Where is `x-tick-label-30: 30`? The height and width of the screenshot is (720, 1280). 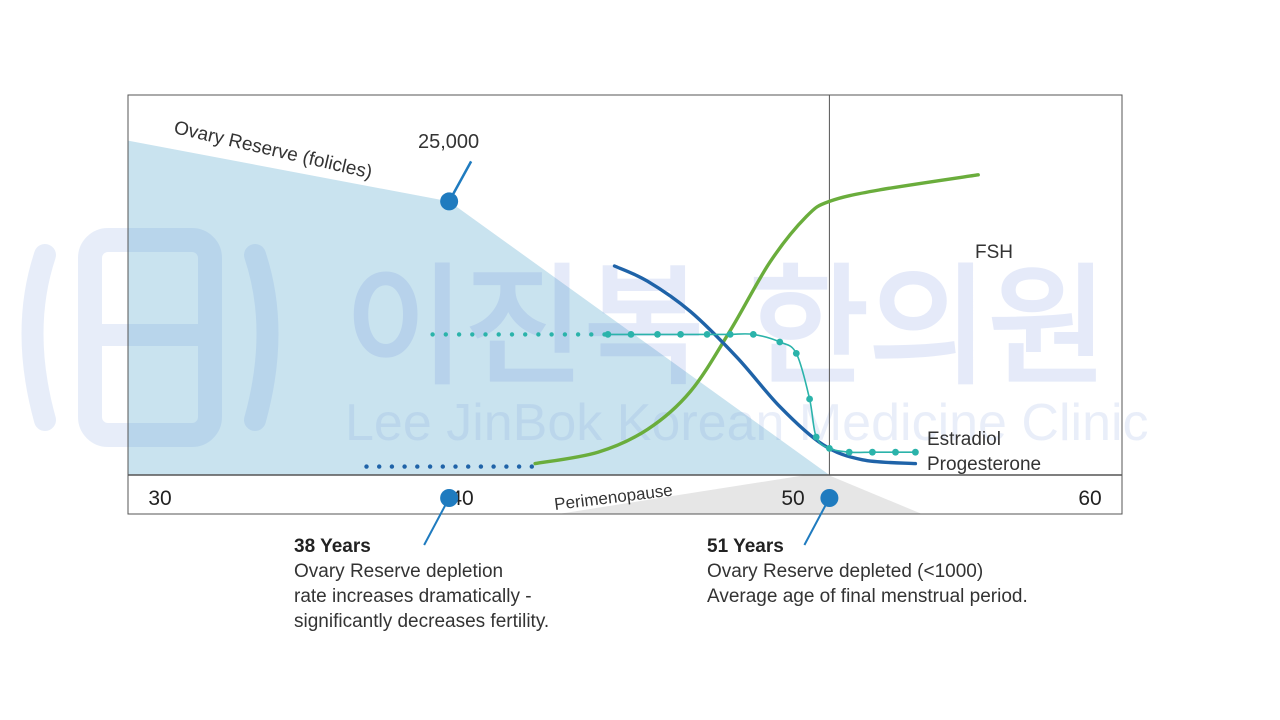 x-tick-label-30: 30 is located at coordinates (159, 498).